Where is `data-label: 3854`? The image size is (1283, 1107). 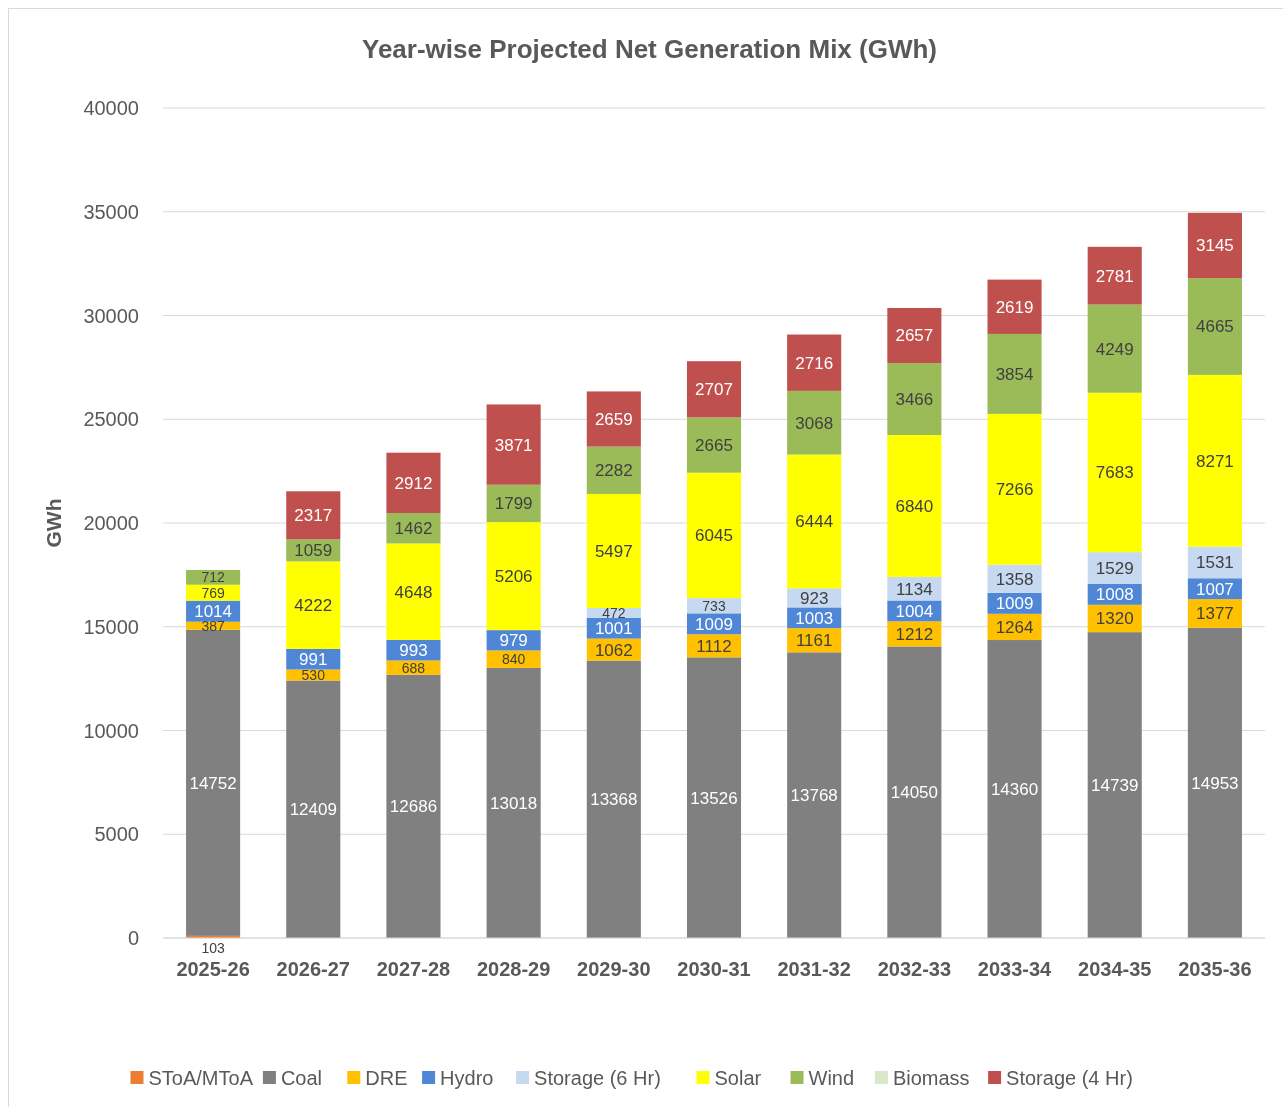 data-label: 3854 is located at coordinates (1014, 374).